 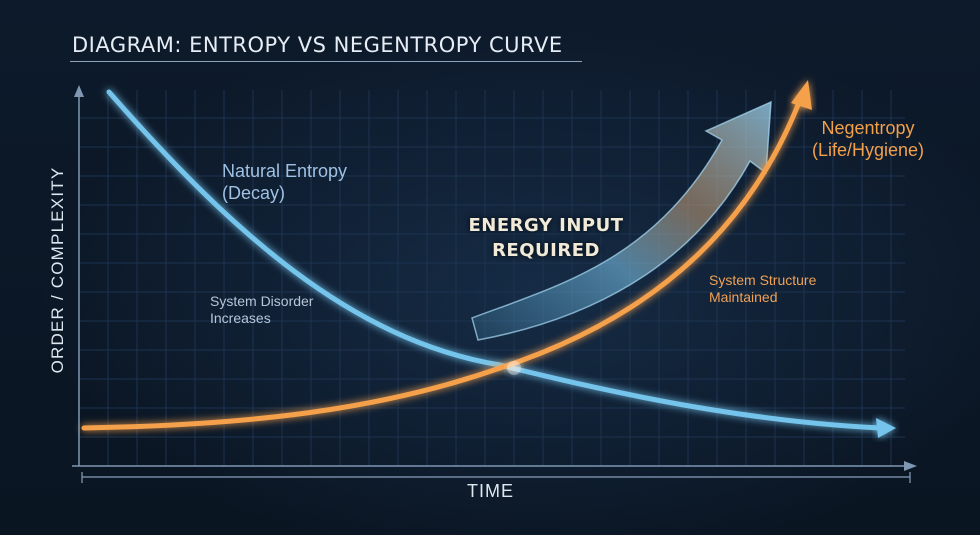 I want to click on y-axis-arrow-icon, so click(x=79, y=91).